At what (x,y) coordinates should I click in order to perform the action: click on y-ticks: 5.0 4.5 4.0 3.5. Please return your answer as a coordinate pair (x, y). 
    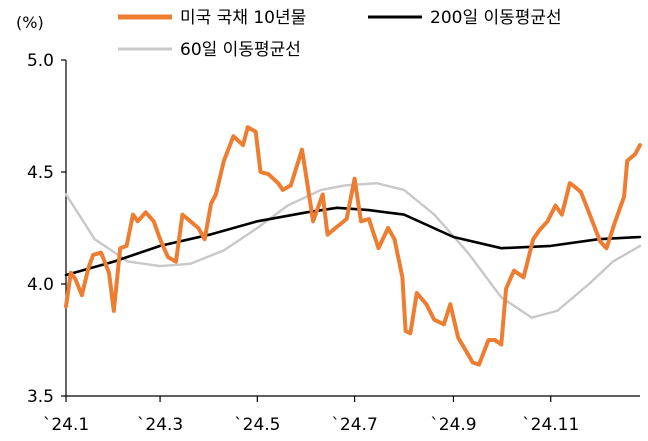
    Looking at the image, I should click on (46, 229).